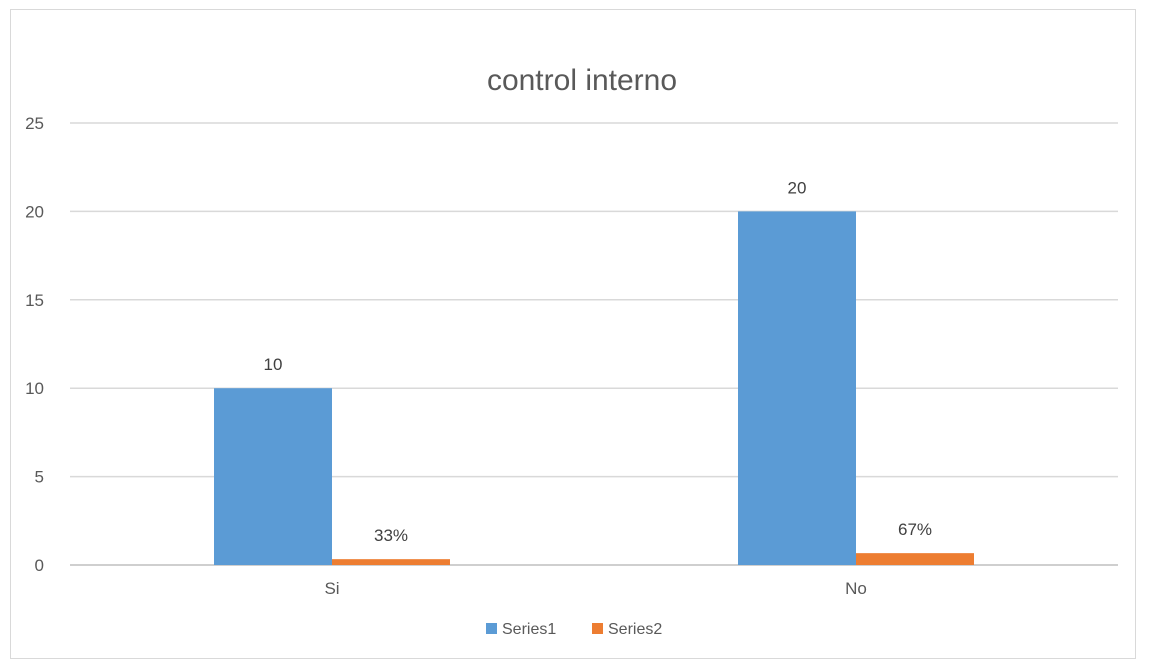 This screenshot has height=666, width=1149. I want to click on bar-series1-si, so click(273, 476).